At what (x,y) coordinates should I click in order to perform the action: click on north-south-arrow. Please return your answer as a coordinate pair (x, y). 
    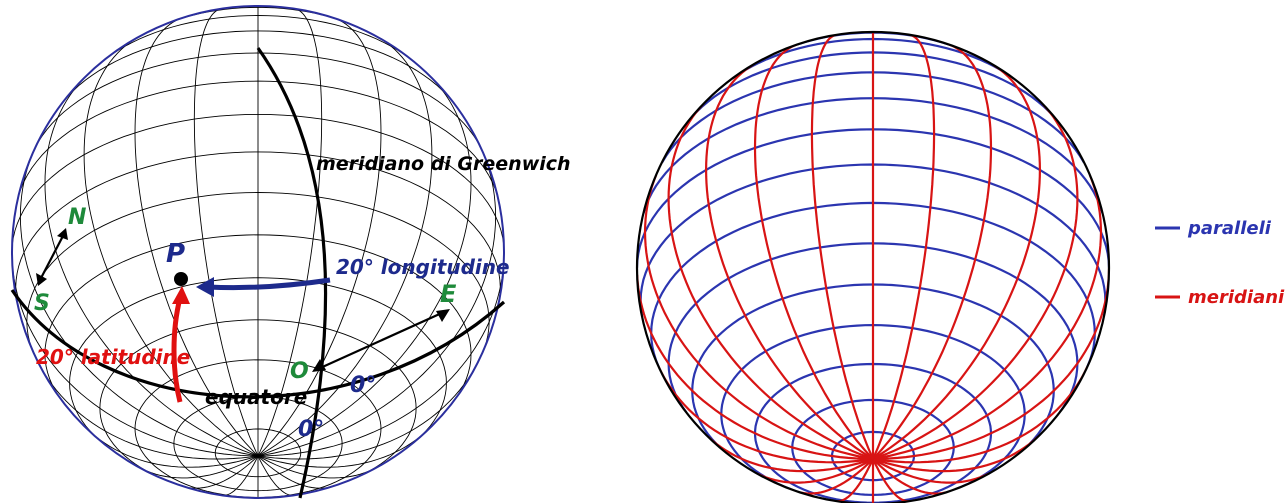
    Looking at the image, I should click on (52, 257).